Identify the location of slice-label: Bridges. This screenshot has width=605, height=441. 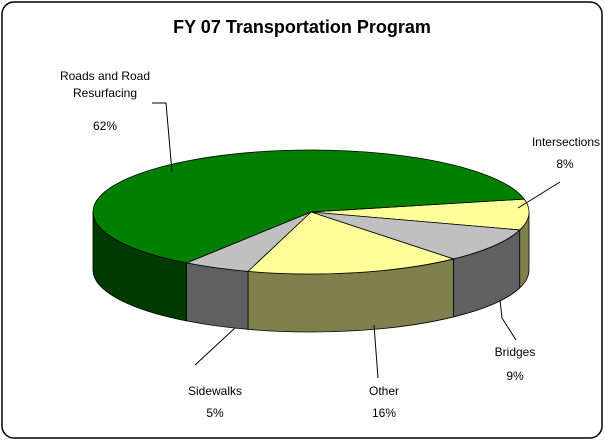
(515, 352).